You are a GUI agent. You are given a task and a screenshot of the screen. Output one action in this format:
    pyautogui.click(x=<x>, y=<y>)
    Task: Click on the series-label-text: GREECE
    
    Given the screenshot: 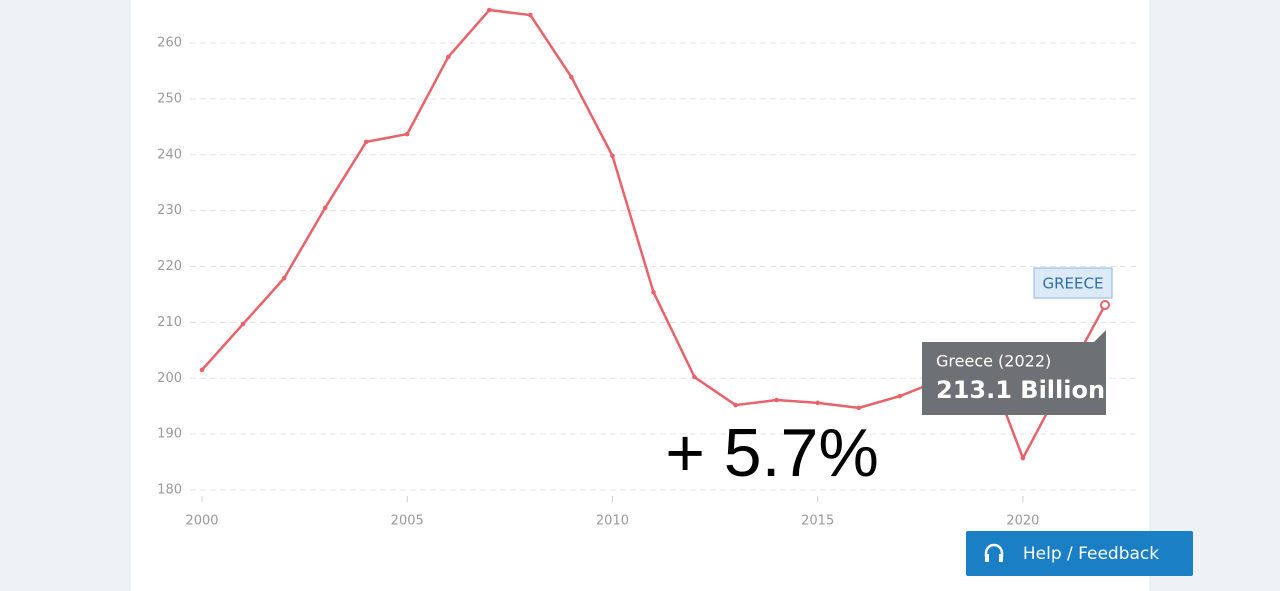 What is the action you would take?
    pyautogui.click(x=1073, y=284)
    